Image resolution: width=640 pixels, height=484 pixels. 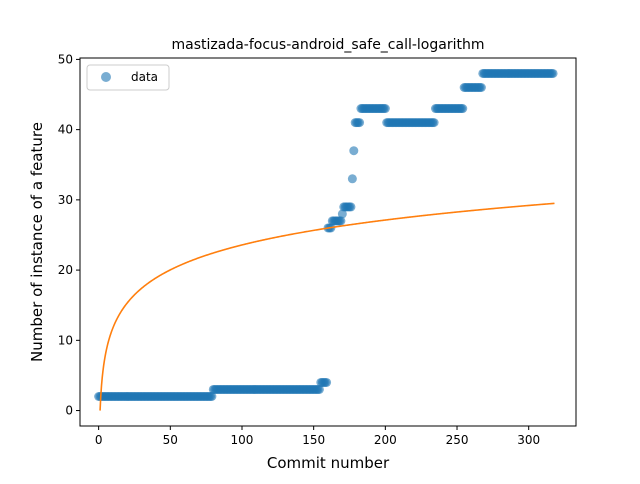 I want to click on legend-entry-data: data, so click(x=144, y=77).